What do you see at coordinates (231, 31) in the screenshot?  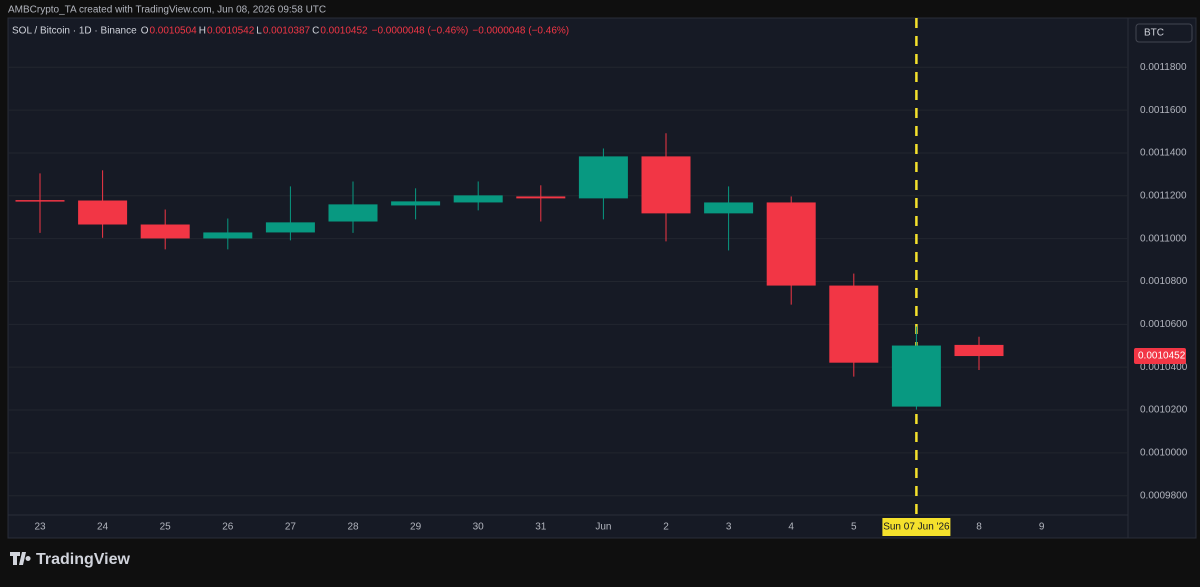 I see `ohlc-value: 0.0010542` at bounding box center [231, 31].